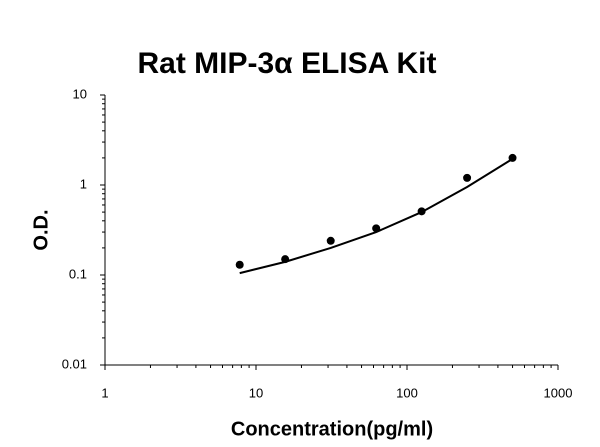  I want to click on x-axis-label: Concentration(pg/ml), so click(332, 429).